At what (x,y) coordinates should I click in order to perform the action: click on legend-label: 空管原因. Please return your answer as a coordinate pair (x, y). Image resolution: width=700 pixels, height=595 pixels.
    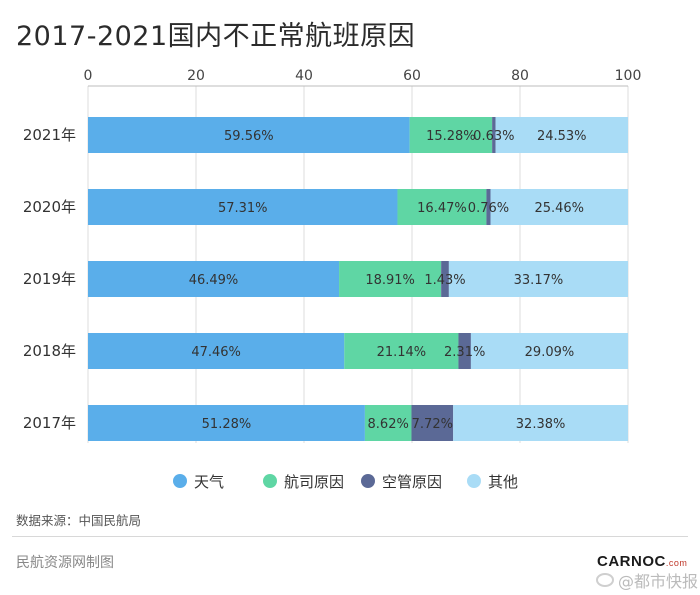
    Looking at the image, I should click on (412, 482).